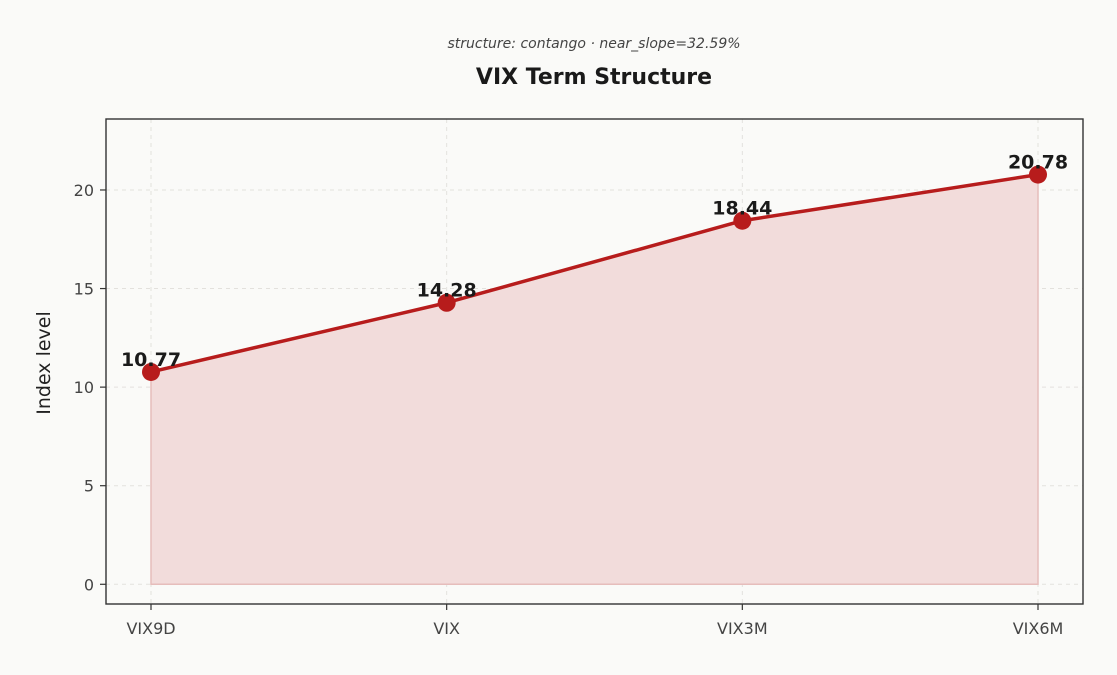 Image resolution: width=1117 pixels, height=675 pixels. What do you see at coordinates (84, 387) in the screenshot?
I see `y-tick-label: 10` at bounding box center [84, 387].